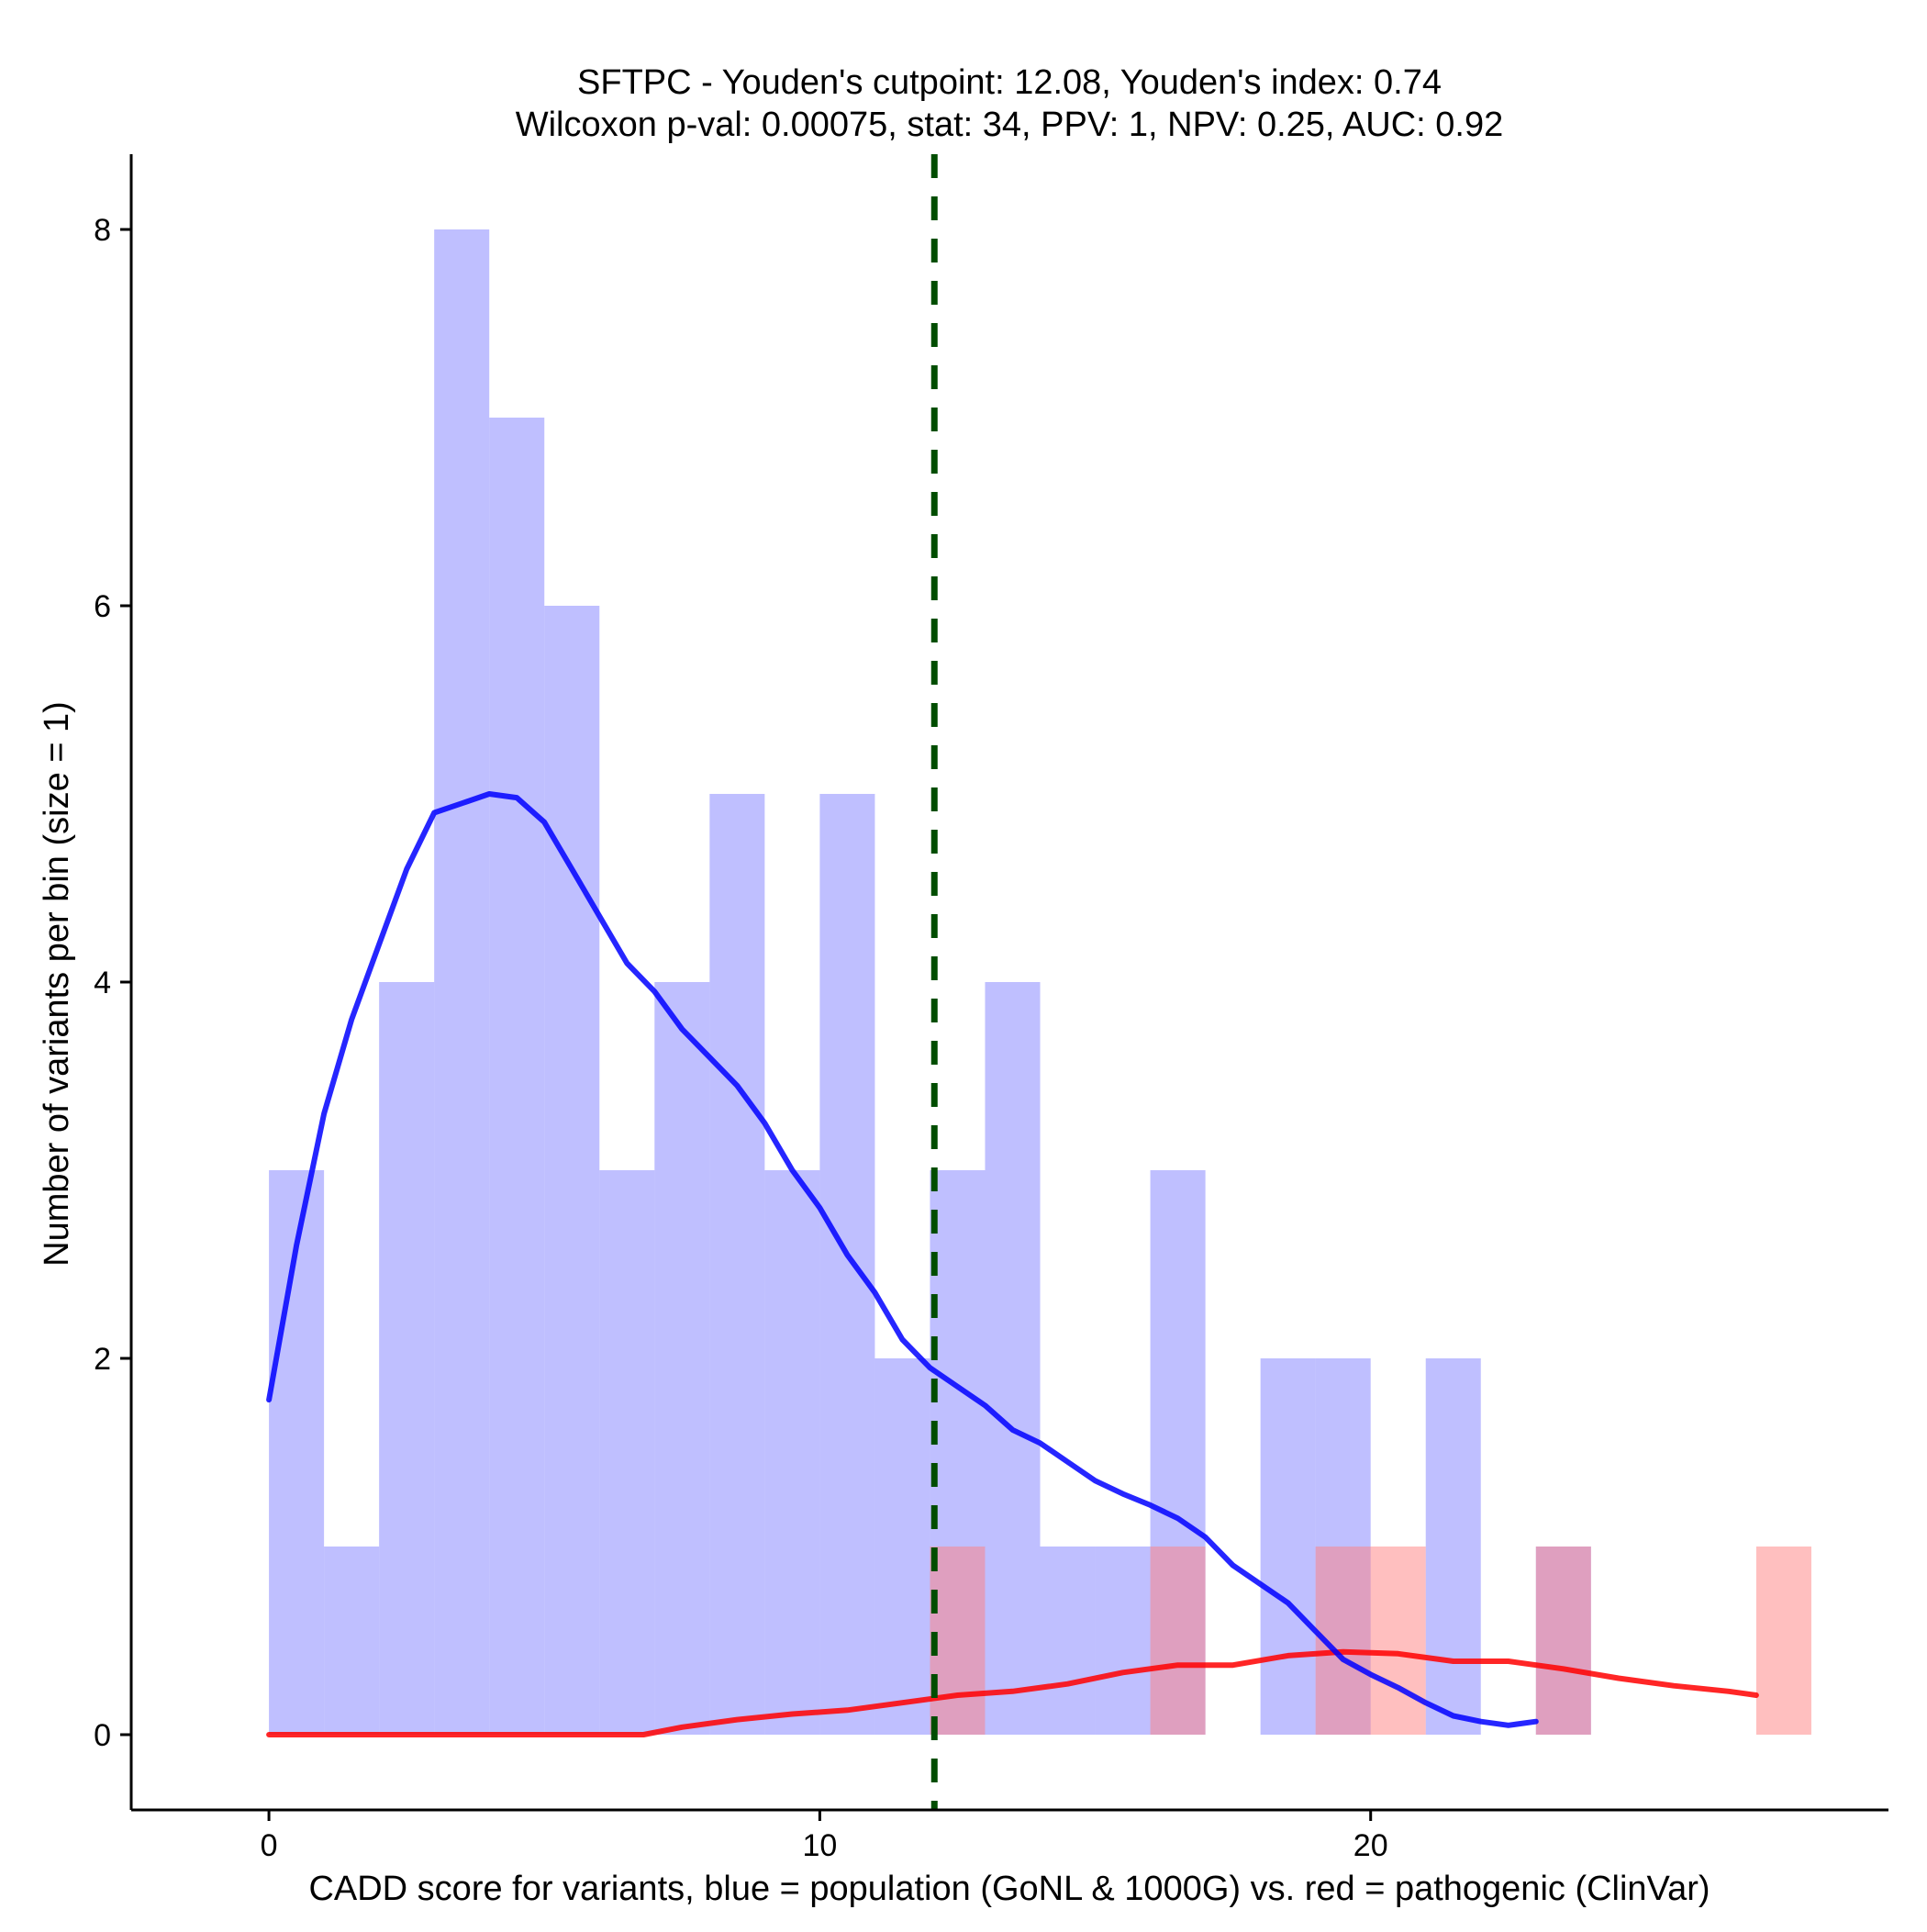 The width and height of the screenshot is (1927, 1932). What do you see at coordinates (102, 230) in the screenshot?
I see `y-tick-label: 8` at bounding box center [102, 230].